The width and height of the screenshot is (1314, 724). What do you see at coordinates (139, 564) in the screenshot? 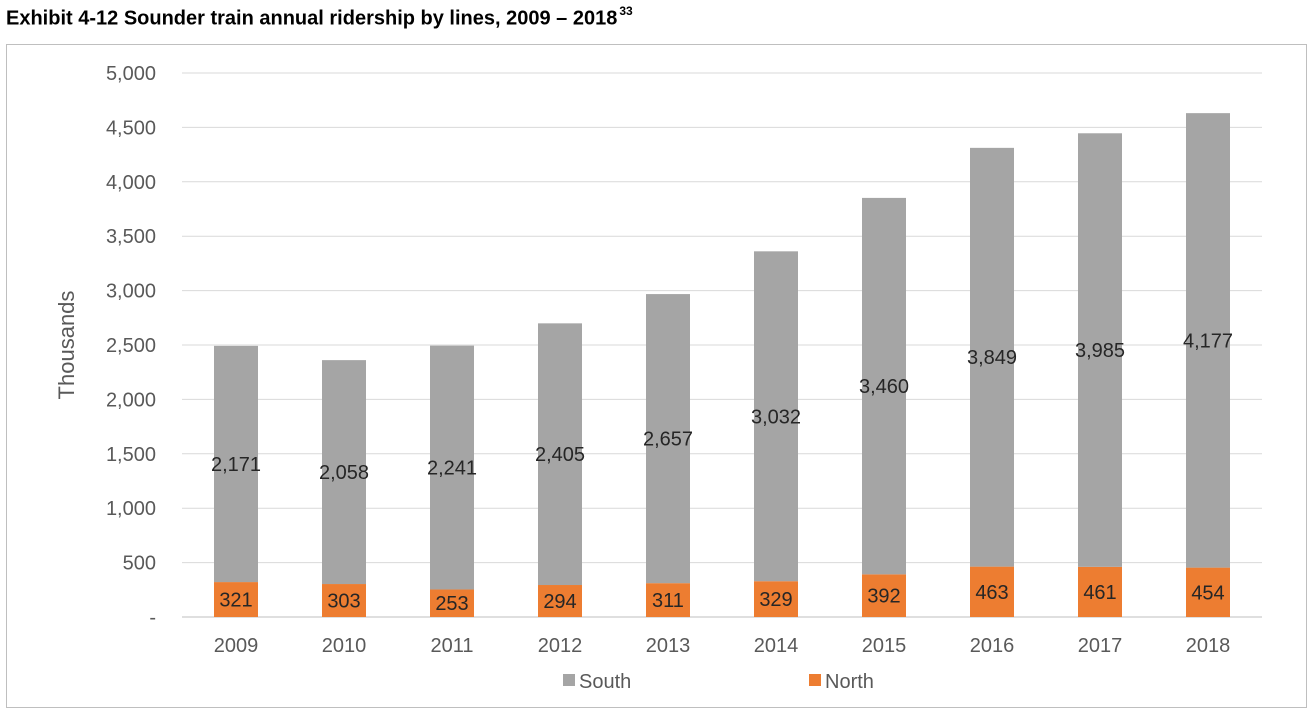
I see `y-tick-label: 500` at bounding box center [139, 564].